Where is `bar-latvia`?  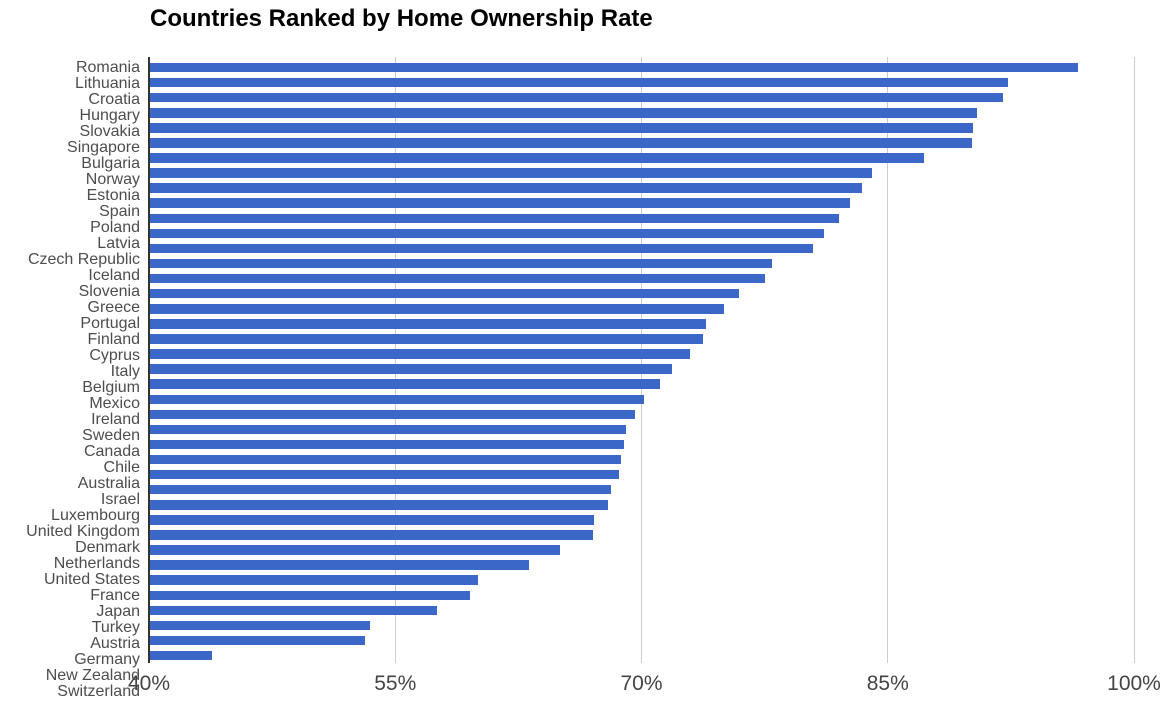 bar-latvia is located at coordinates (487, 233).